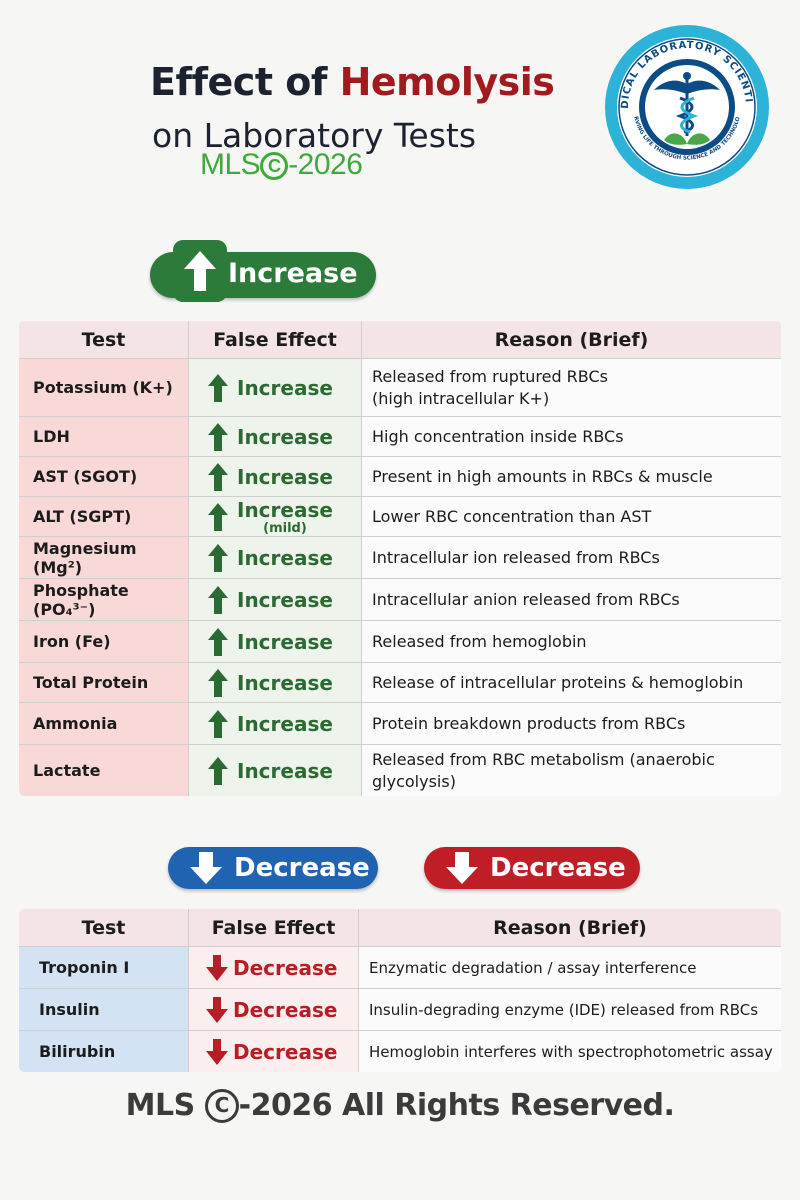 The height and width of the screenshot is (1200, 800). What do you see at coordinates (293, 273) in the screenshot?
I see `increase-pill-label: Increase` at bounding box center [293, 273].